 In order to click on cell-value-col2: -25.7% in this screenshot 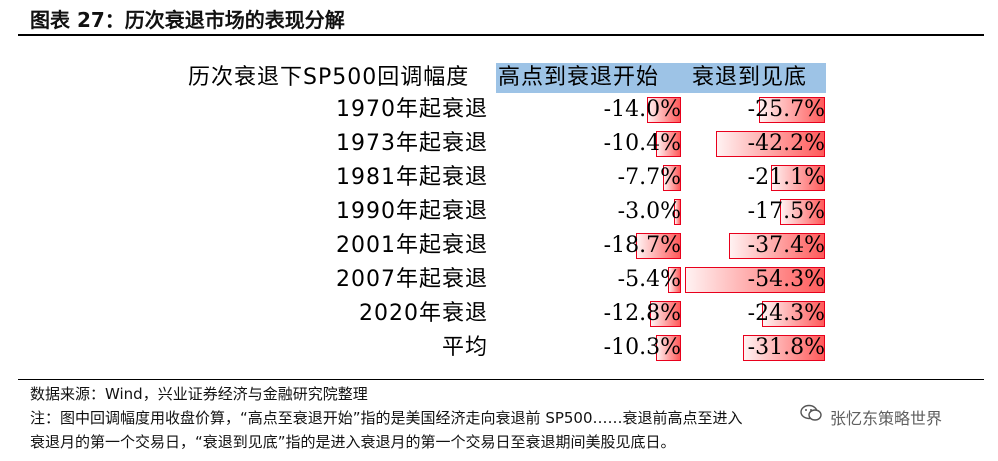, I will do `click(786, 109)`.